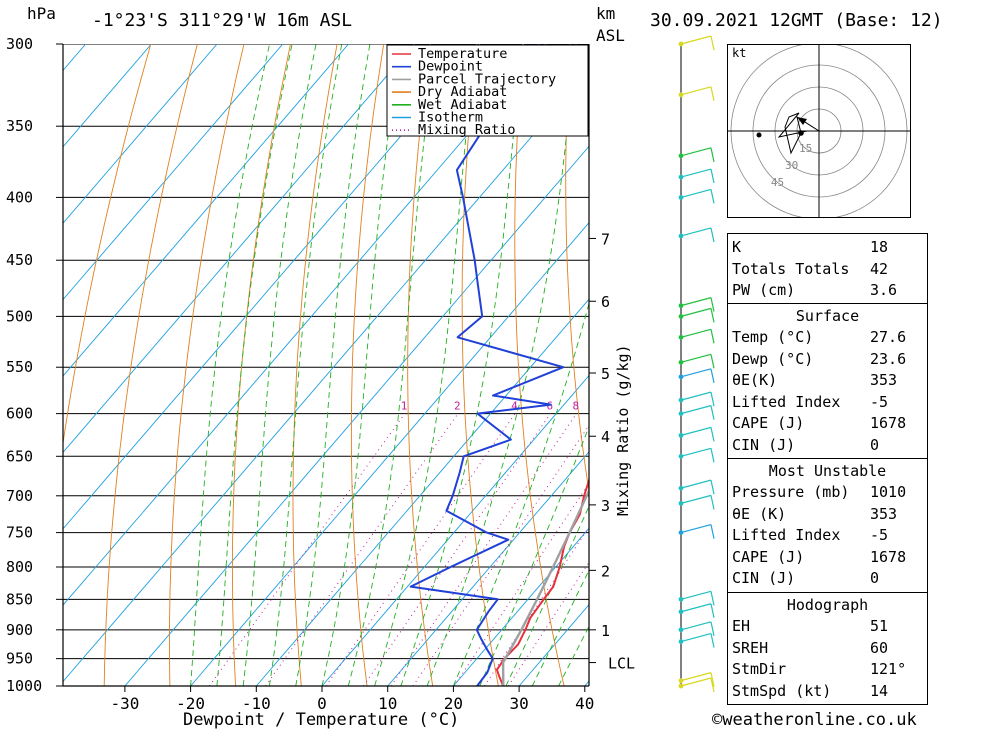 Image resolution: width=1000 pixels, height=733 pixels. Describe the element at coordinates (453, 703) in the screenshot. I see `x-tick-label: 20` at that location.